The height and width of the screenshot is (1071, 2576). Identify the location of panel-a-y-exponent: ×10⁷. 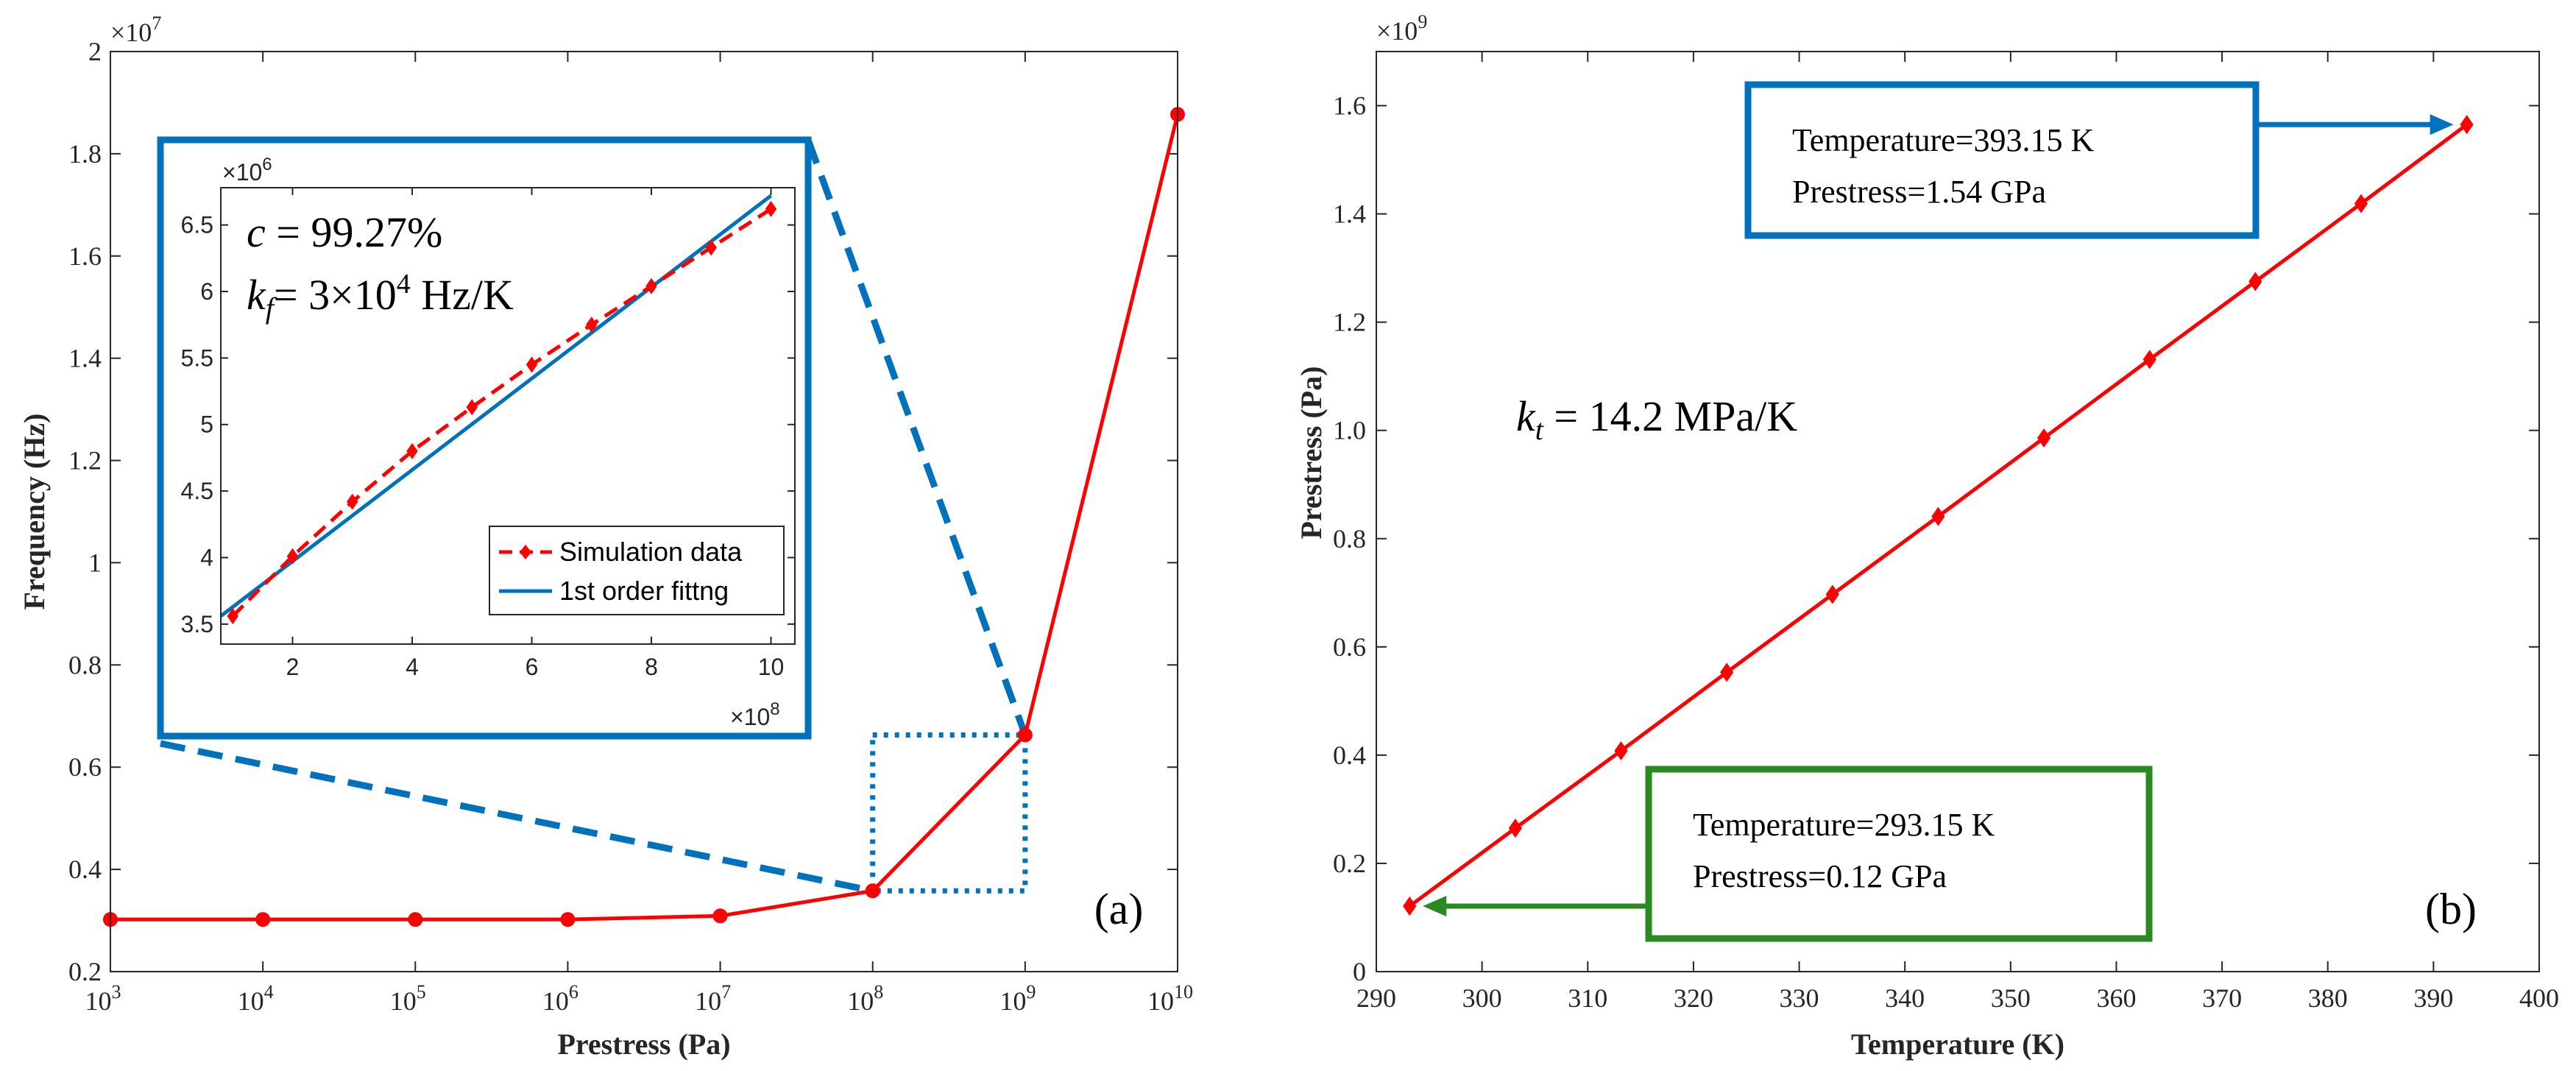
(135, 30).